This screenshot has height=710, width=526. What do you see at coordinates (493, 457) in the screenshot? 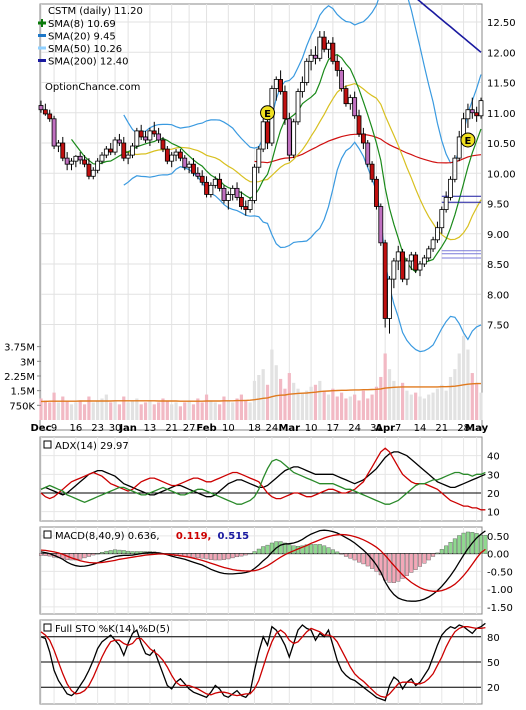
I see `indicator-tick-label: 40` at bounding box center [493, 457].